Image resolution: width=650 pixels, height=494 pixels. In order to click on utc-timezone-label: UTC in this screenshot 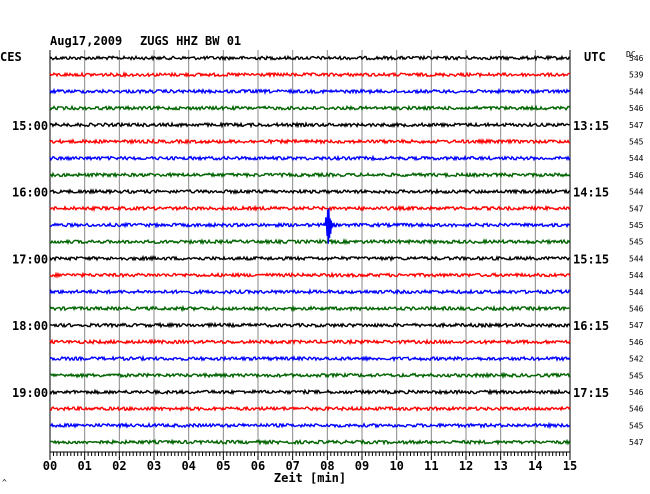, I will do `click(595, 57)`.